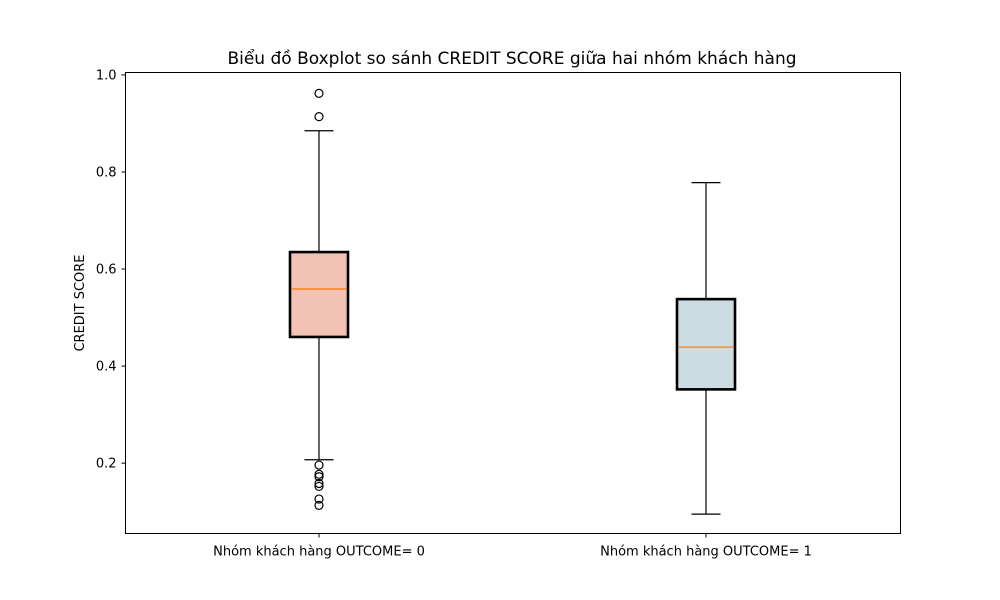  I want to click on y-tick-label: 0.8, so click(106, 172).